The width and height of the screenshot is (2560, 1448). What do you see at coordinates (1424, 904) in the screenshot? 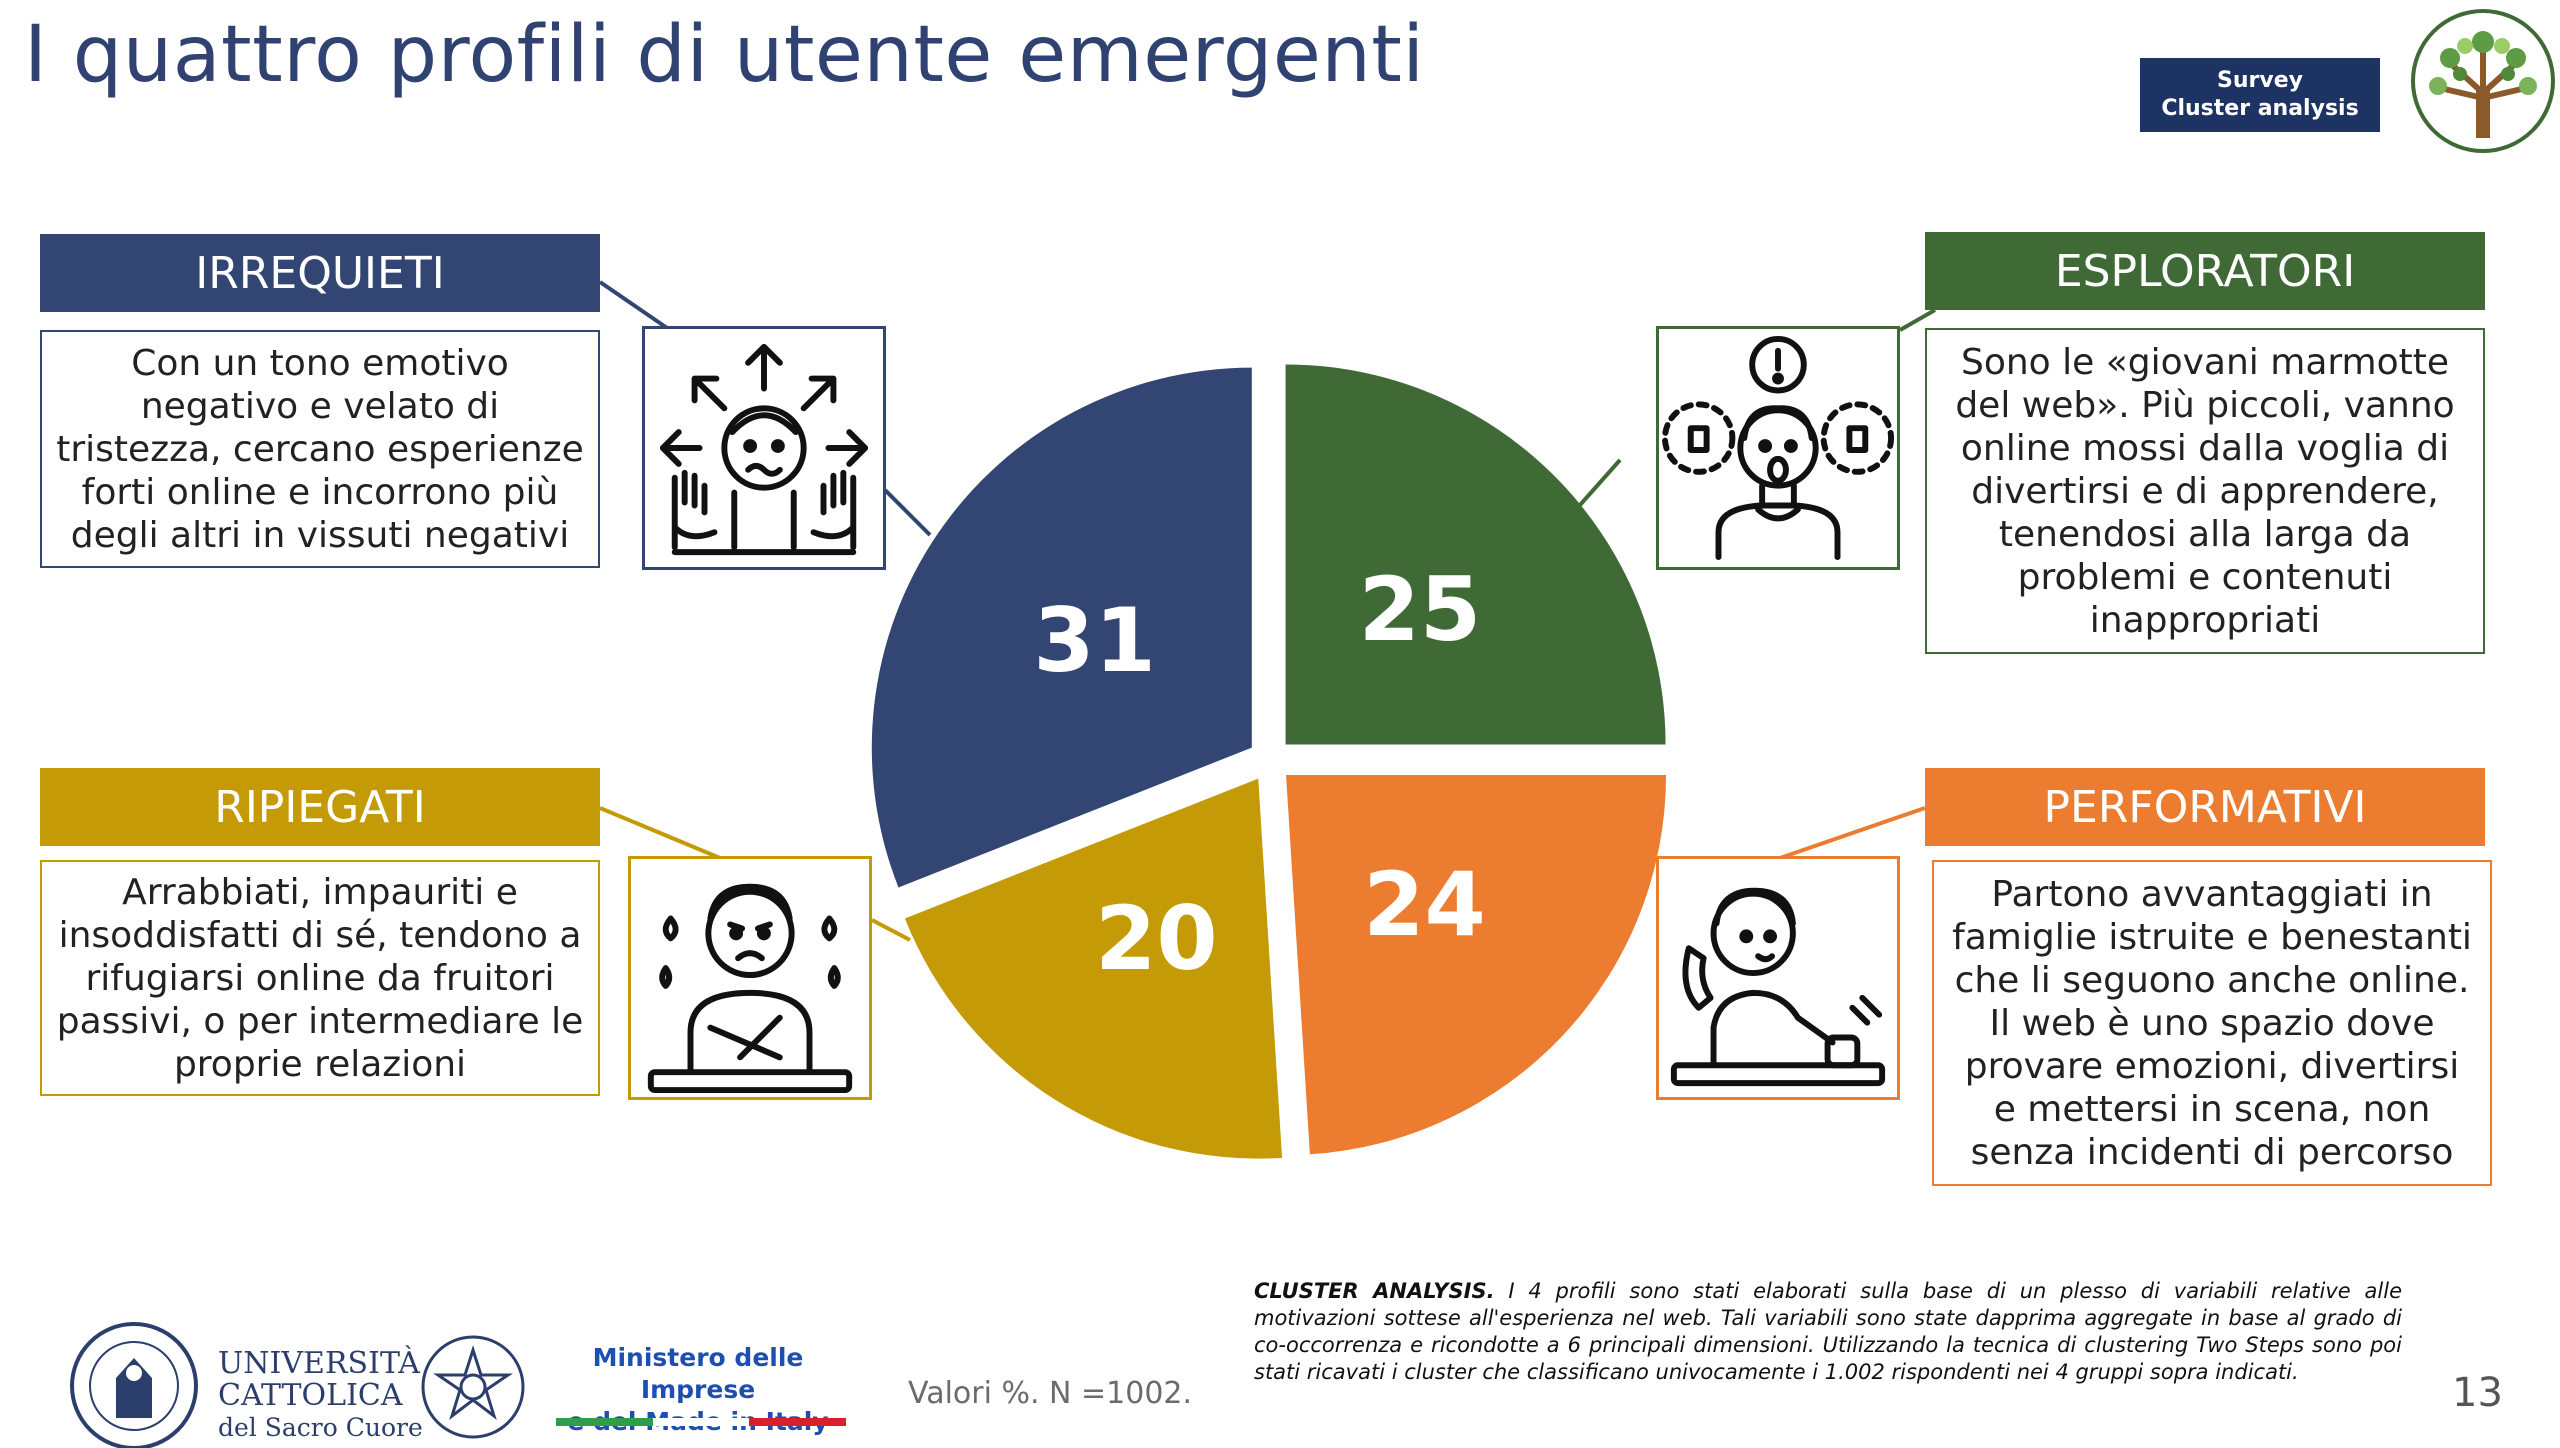
I see `pie-label-performativi: 24` at bounding box center [1424, 904].